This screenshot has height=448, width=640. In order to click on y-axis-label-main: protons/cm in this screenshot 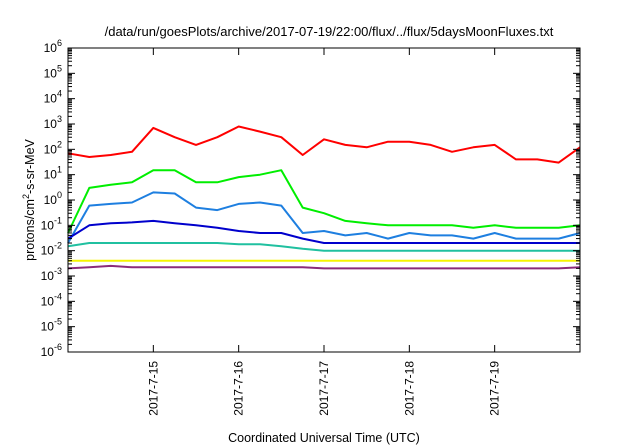, I will do `click(30, 230)`.